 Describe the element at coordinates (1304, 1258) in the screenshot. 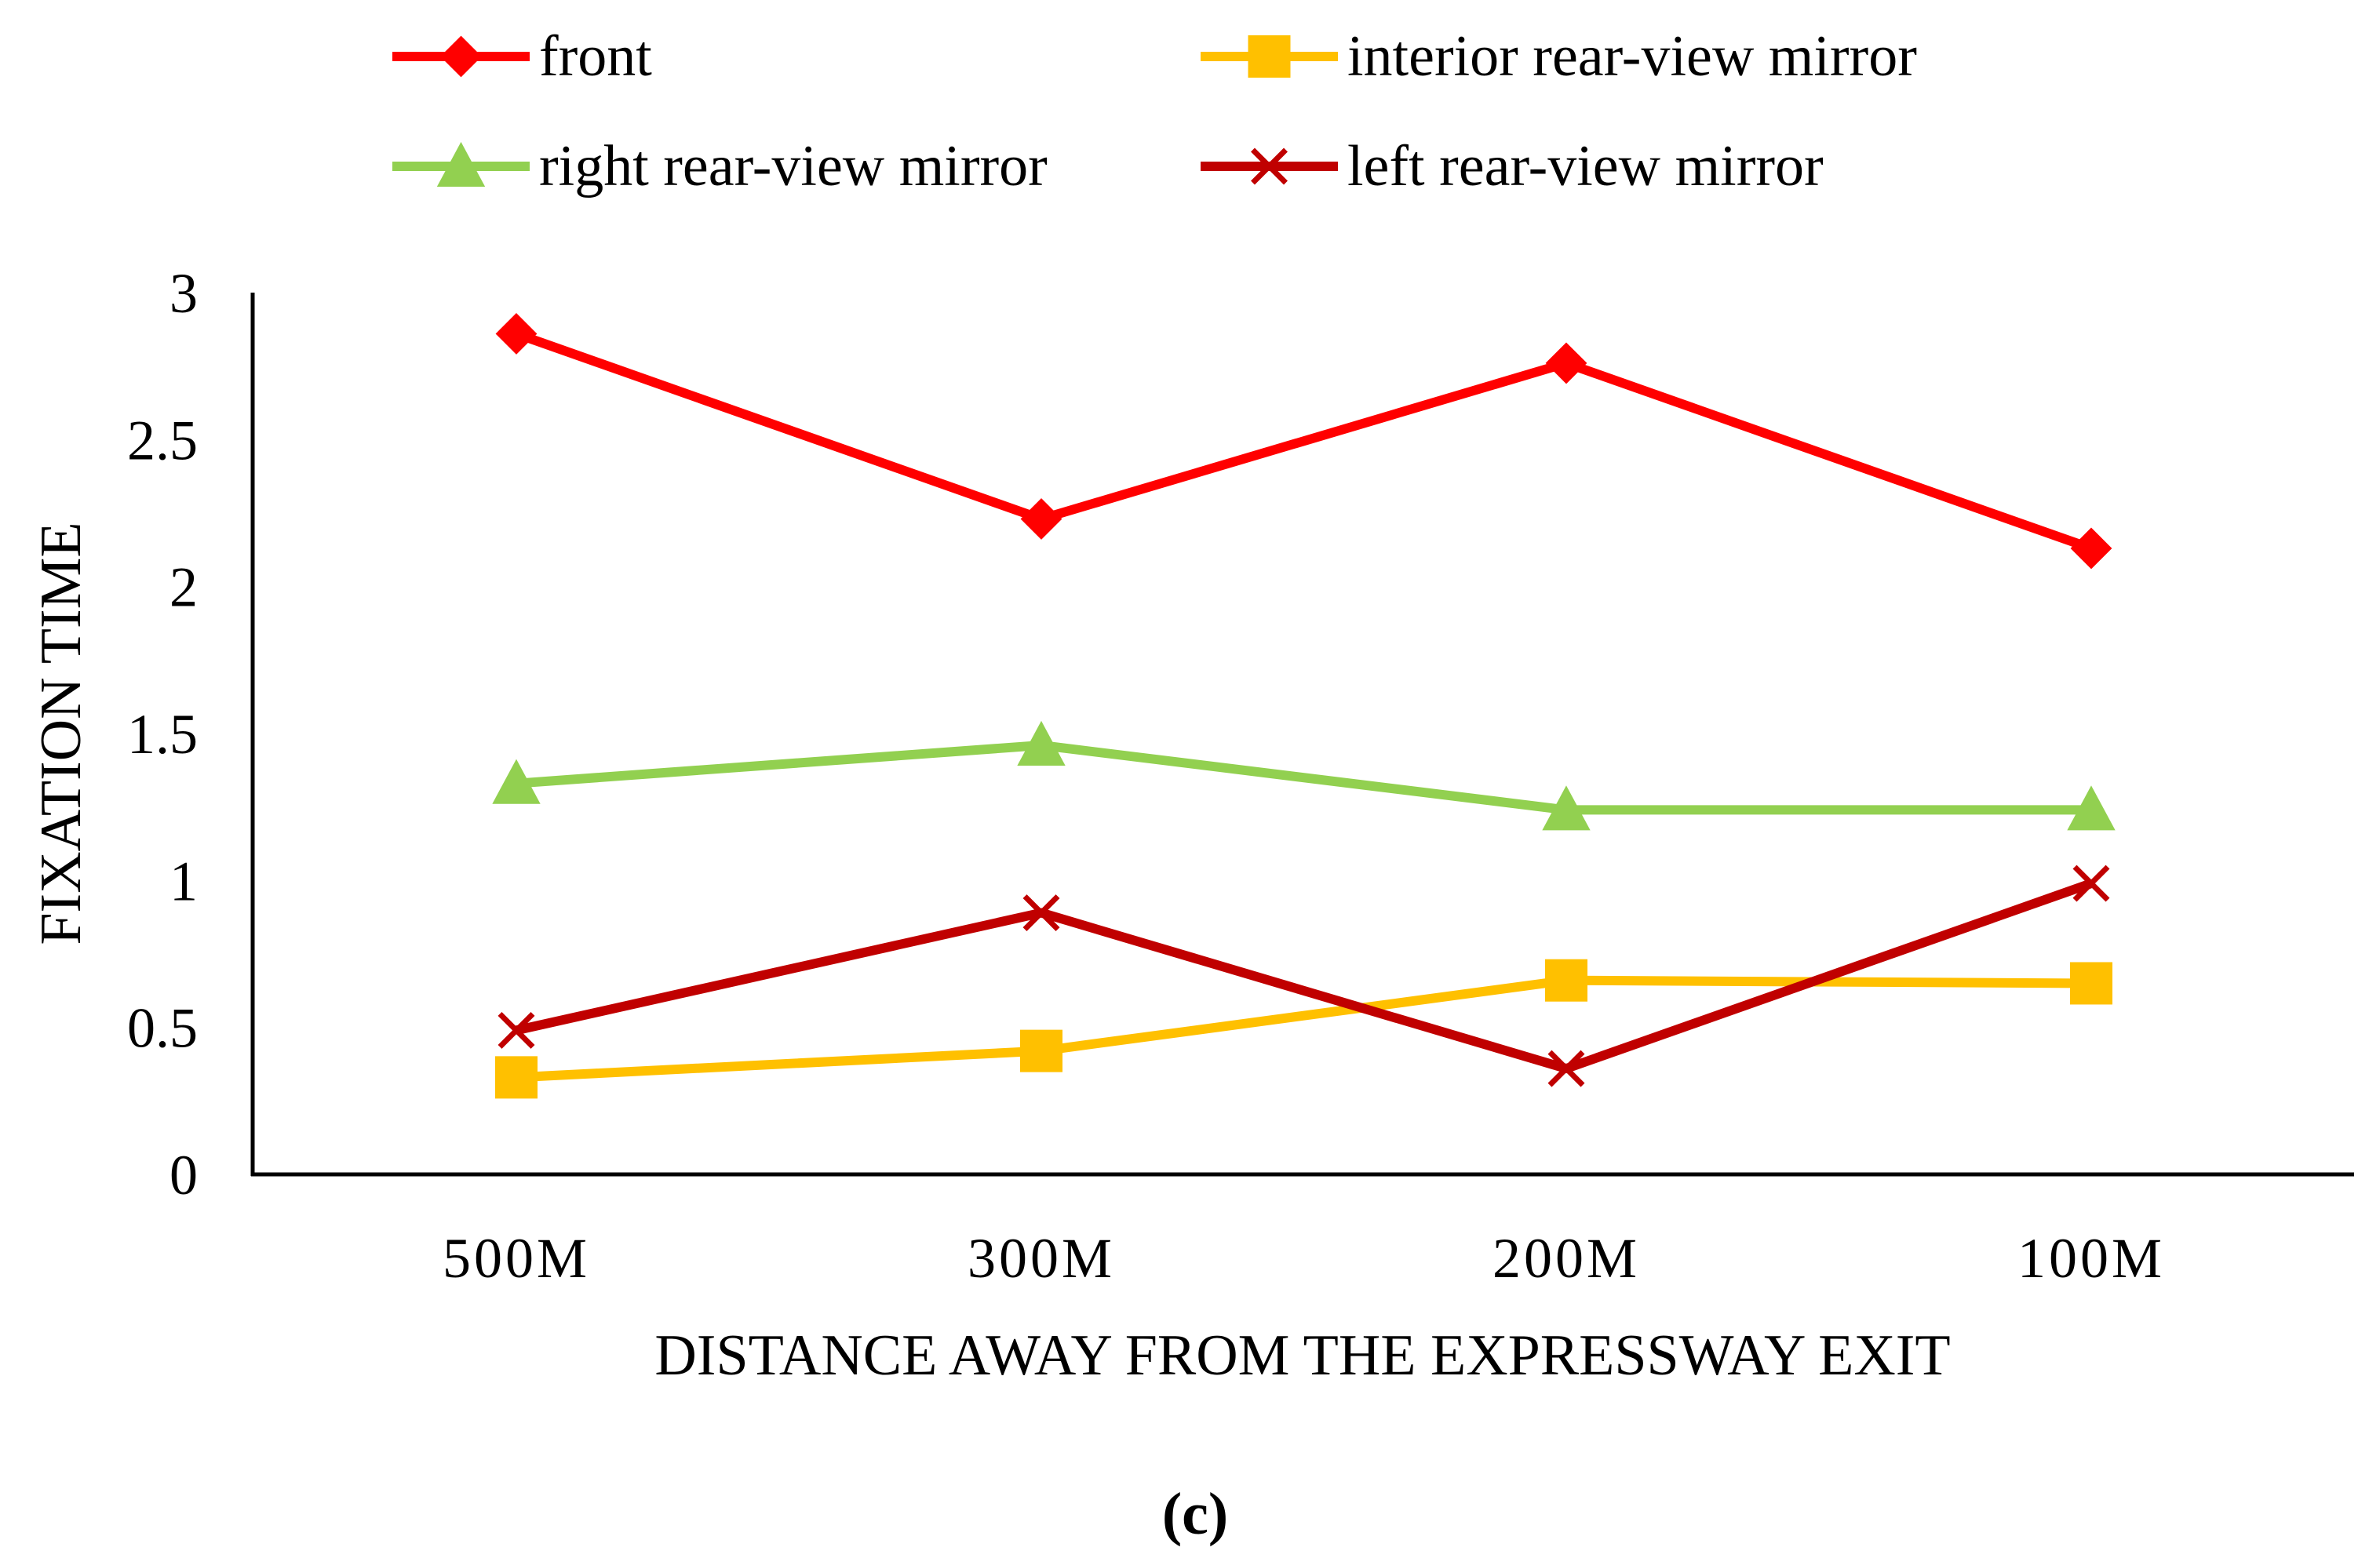

I see `x-tick-labels: 500M 300M 200M 100M` at that location.